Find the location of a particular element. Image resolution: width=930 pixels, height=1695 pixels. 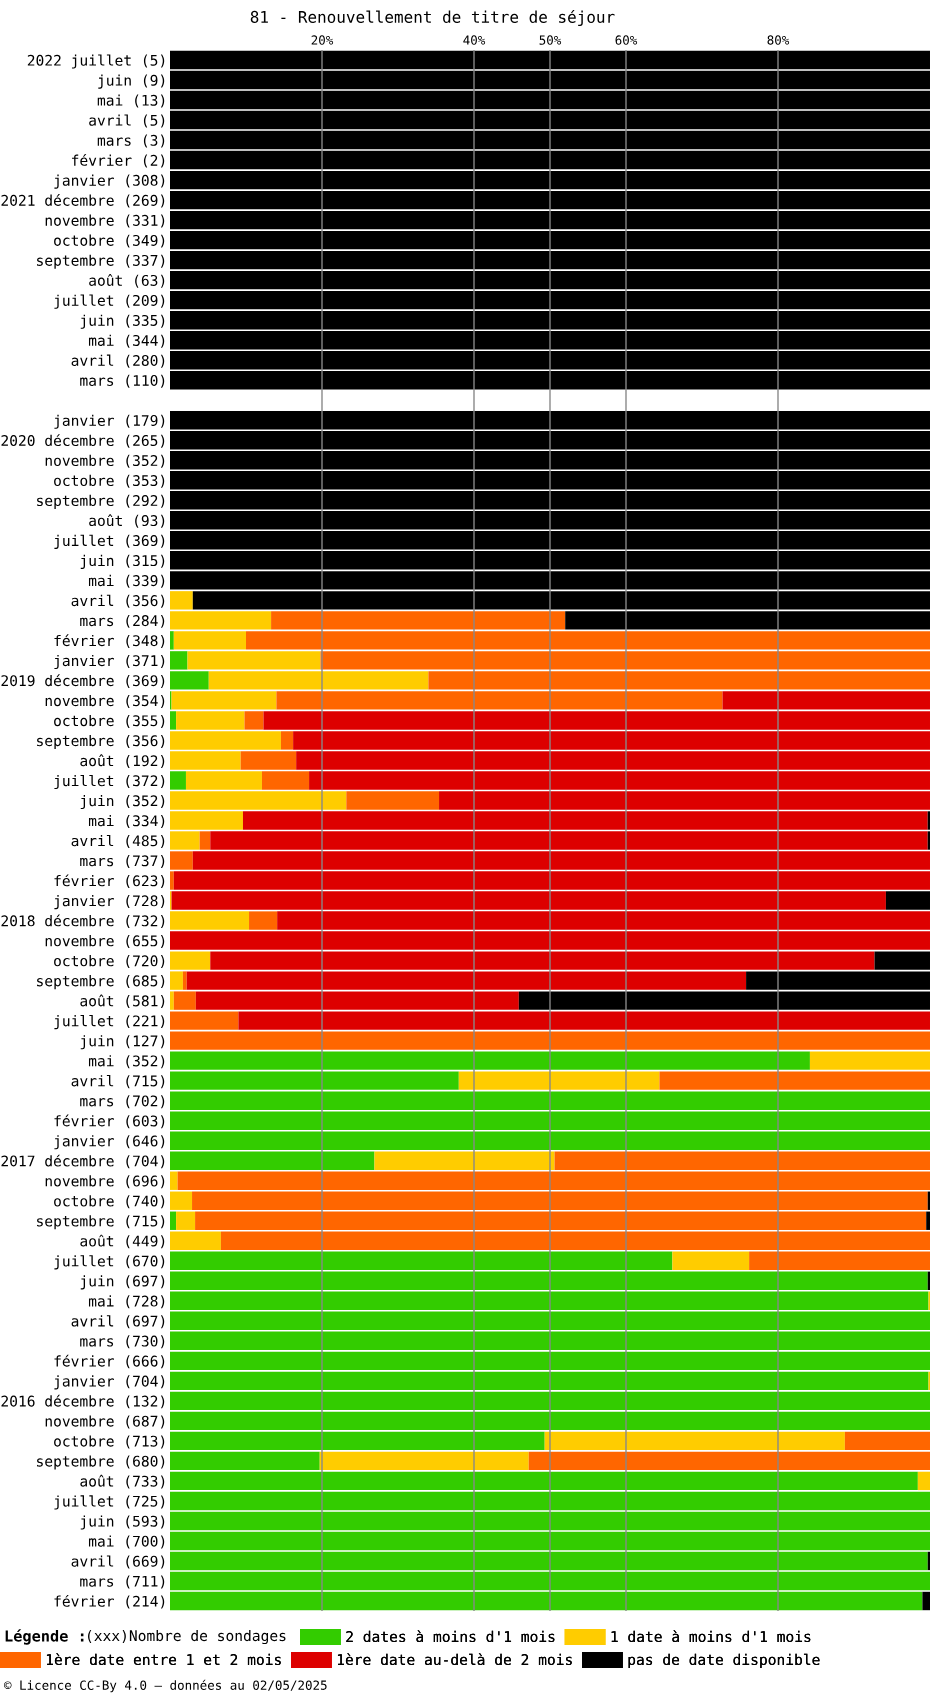

y-tick-label: février (2) is located at coordinates (118, 160).